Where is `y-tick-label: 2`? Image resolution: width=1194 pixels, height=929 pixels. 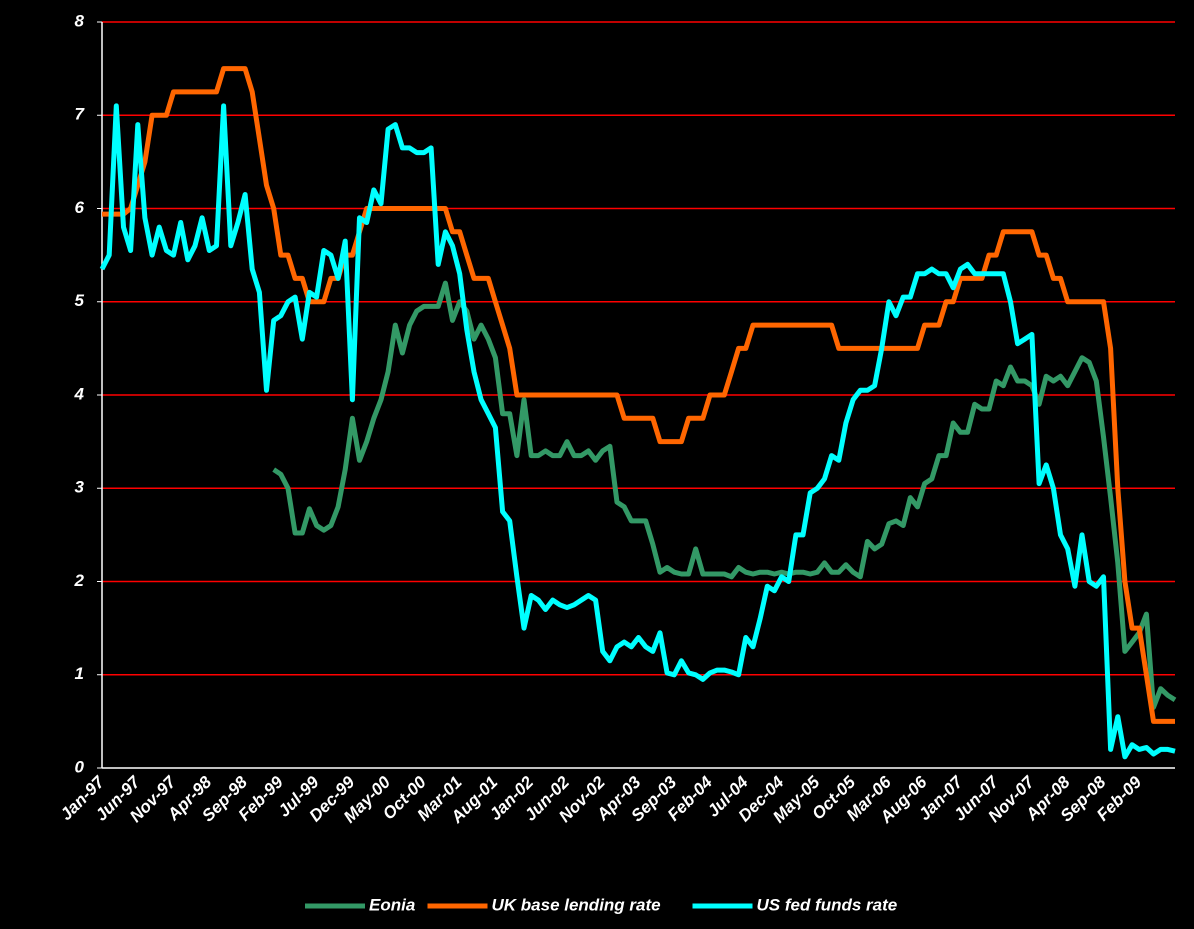 y-tick-label: 2 is located at coordinates (79, 580).